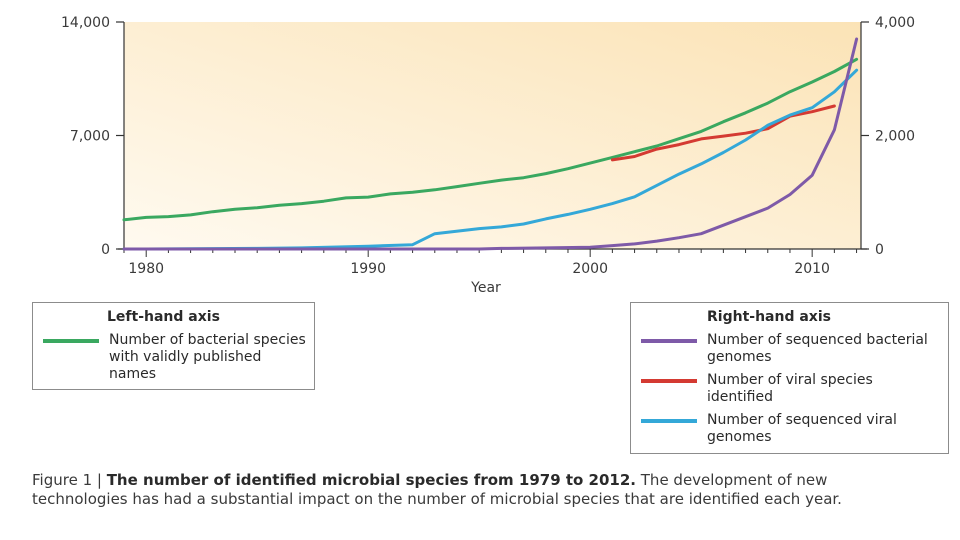 This screenshot has height=540, width=960. What do you see at coordinates (69, 480) in the screenshot?
I see `caption-prefix: Figure 1 |` at bounding box center [69, 480].